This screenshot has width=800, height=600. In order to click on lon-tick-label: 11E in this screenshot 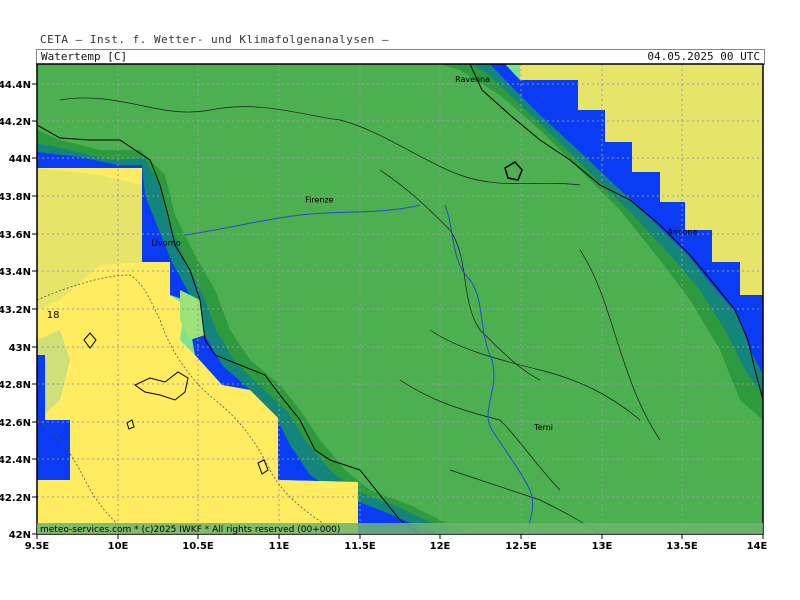, I will do `click(279, 546)`.